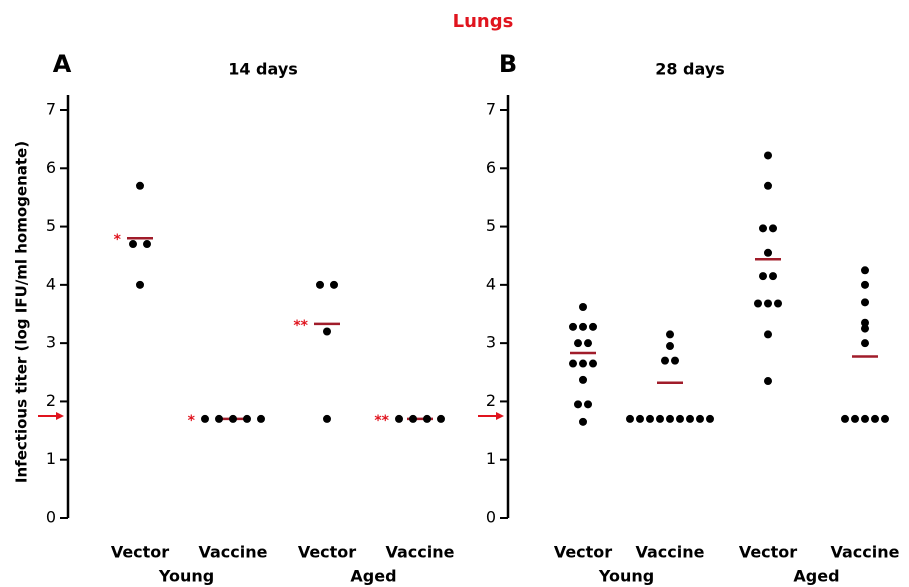 This screenshot has width=909, height=587. Describe the element at coordinates (22, 312) in the screenshot. I see `y-axis-label: Infectious titer (log IFU/ml homogenate)` at that location.